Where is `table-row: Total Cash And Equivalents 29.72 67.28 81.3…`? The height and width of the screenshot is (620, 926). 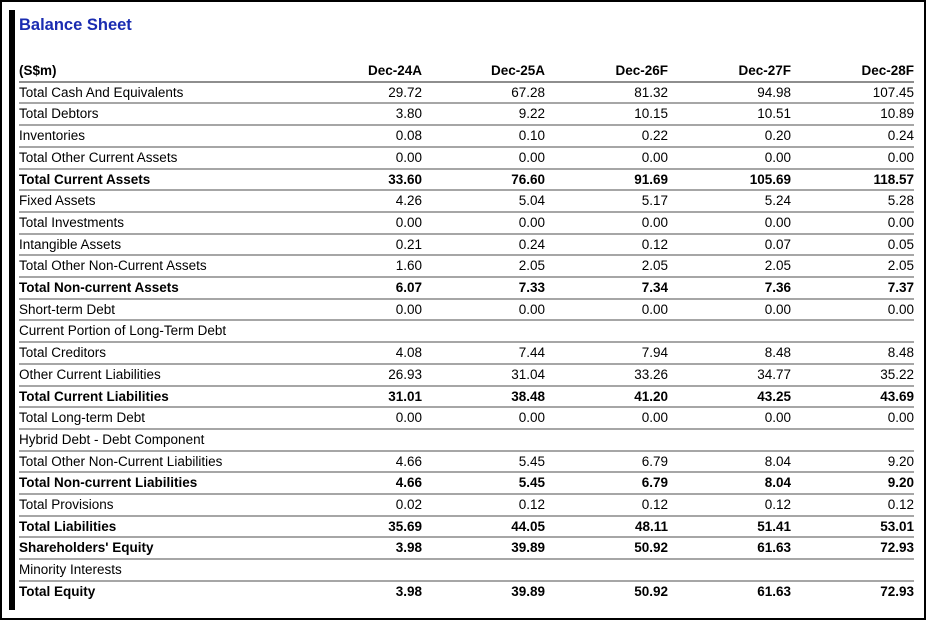
table-row: Total Cash And Equivalents 29.72 67.28 81.3… is located at coordinates (466, 93).